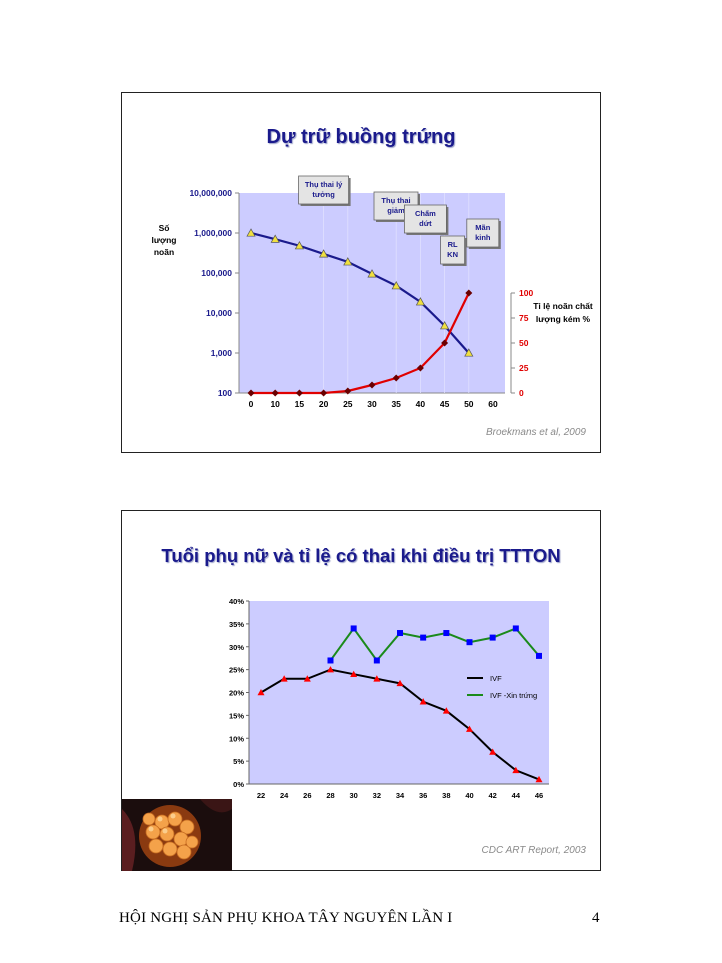  I want to click on slide-title: Dự trữ buồng trứng, so click(361, 137).